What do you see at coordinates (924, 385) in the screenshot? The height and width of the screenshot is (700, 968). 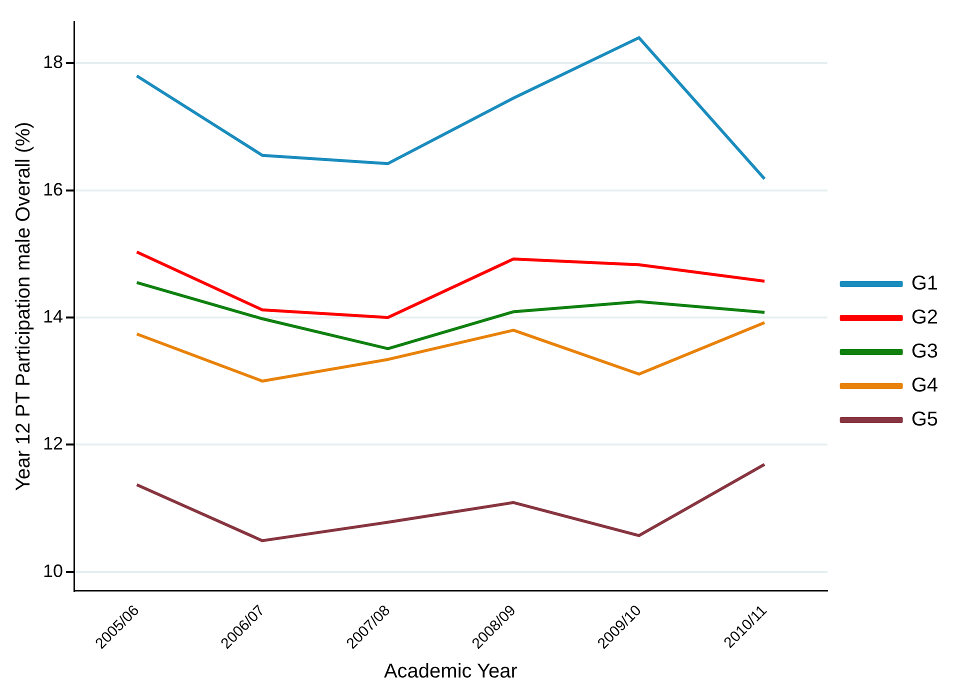 I see `legend-label: G4` at bounding box center [924, 385].